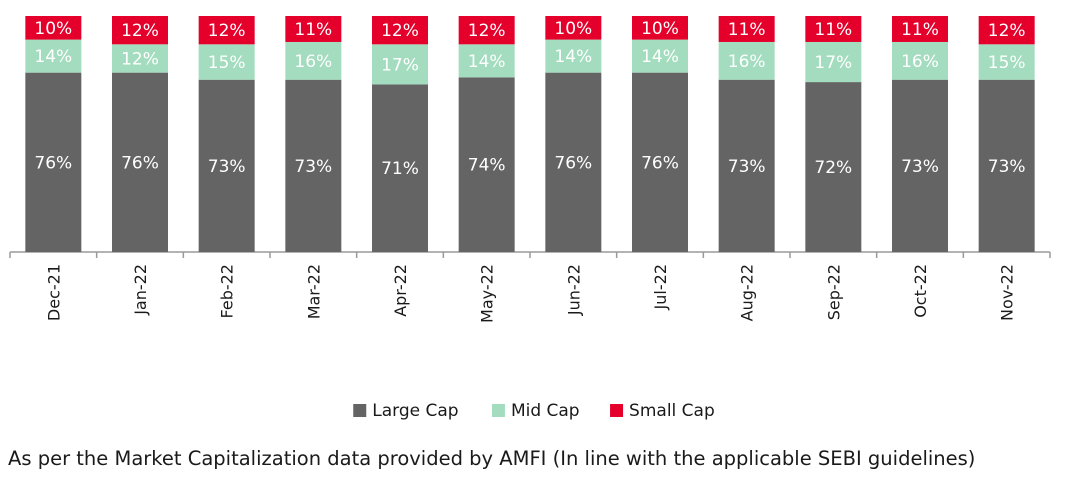 The height and width of the screenshot is (481, 1077). I want to click on data-label-large-cap: 74%, so click(487, 166).